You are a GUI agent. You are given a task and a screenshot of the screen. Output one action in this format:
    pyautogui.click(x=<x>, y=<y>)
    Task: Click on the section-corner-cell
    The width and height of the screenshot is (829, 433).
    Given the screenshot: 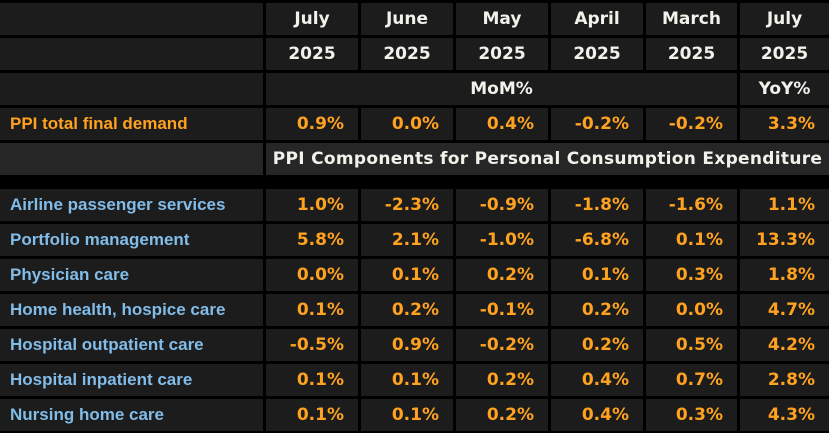 What is the action you would take?
    pyautogui.click(x=131, y=159)
    